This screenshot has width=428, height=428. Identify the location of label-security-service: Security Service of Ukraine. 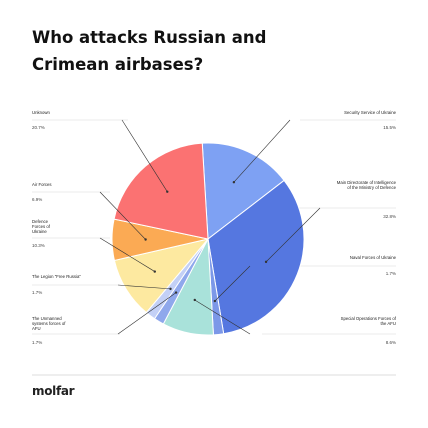
(370, 112).